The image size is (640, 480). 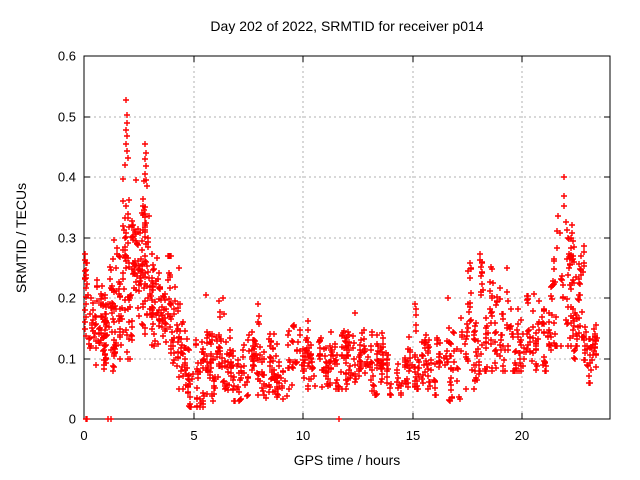 What do you see at coordinates (72, 419) in the screenshot?
I see `y-tick-label: 0` at bounding box center [72, 419].